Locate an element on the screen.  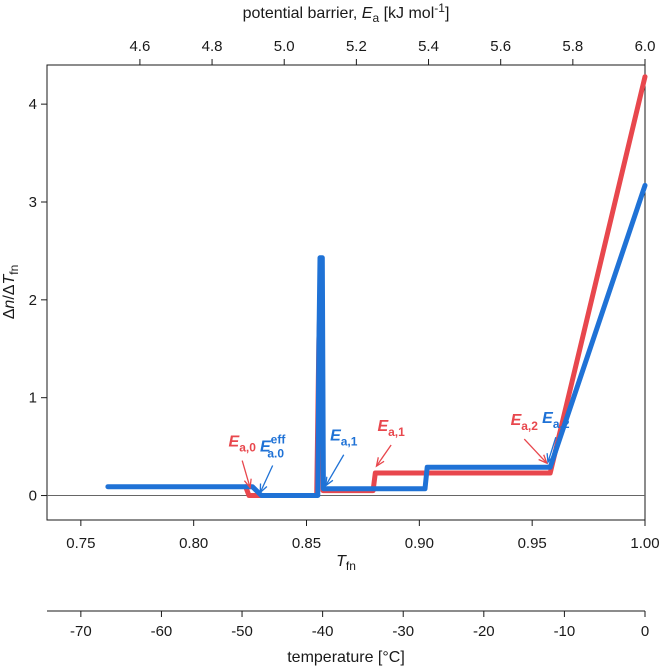
temp-tick-label: -10 is located at coordinates (565, 631).